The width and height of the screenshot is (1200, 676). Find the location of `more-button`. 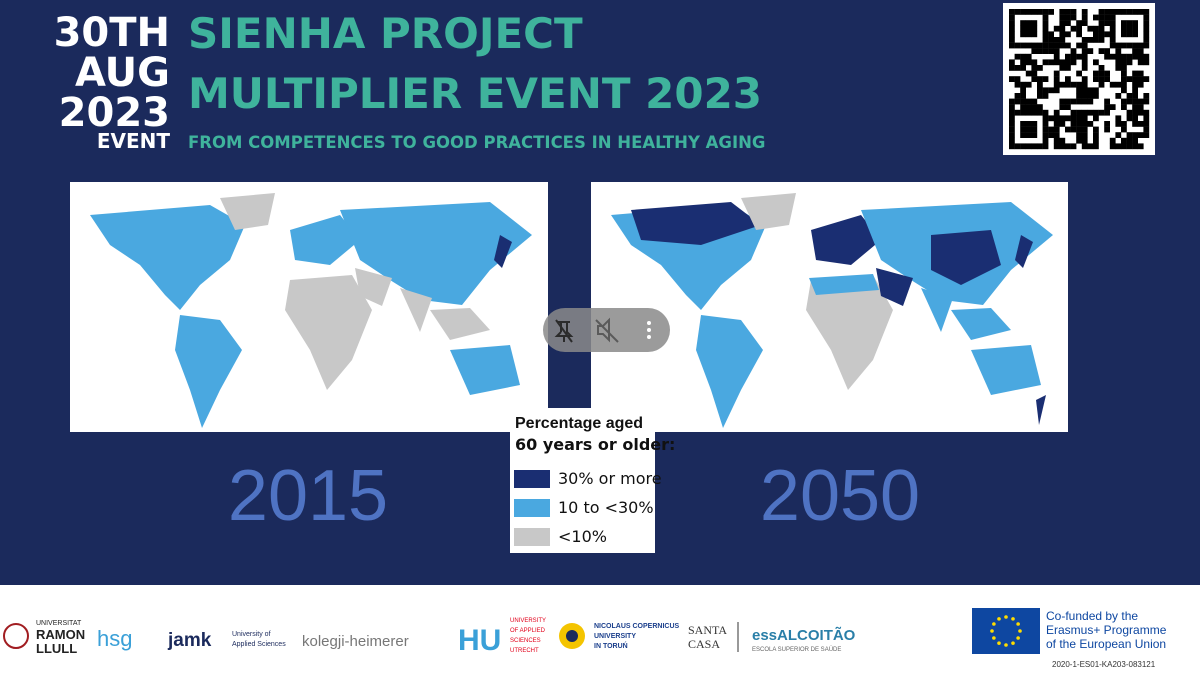

more-button is located at coordinates (649, 330).